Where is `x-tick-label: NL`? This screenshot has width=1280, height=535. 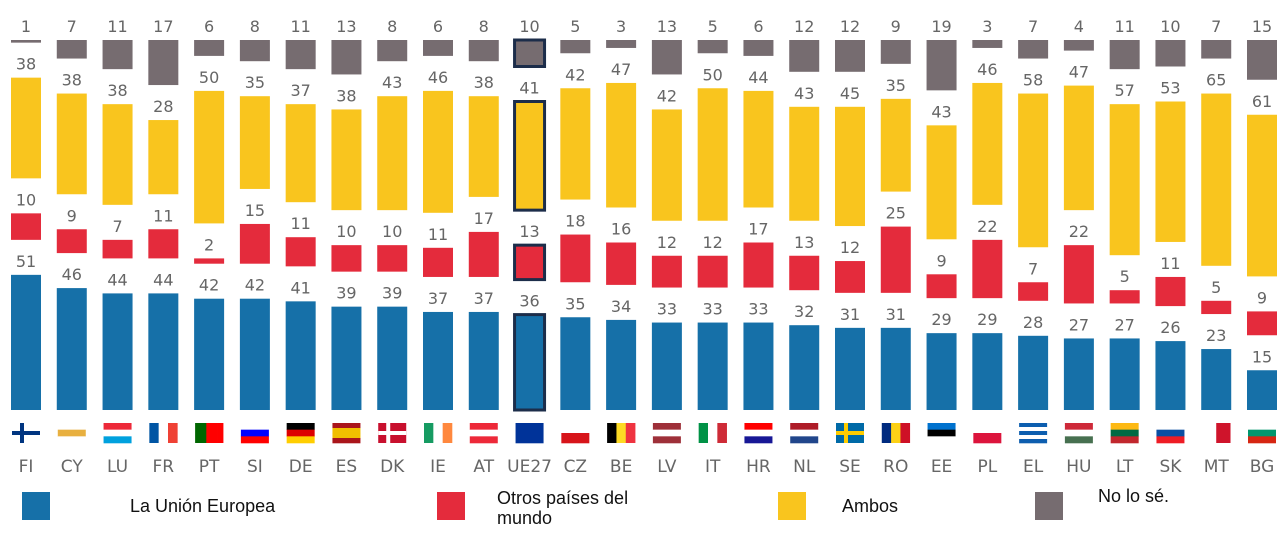 x-tick-label: NL is located at coordinates (804, 467).